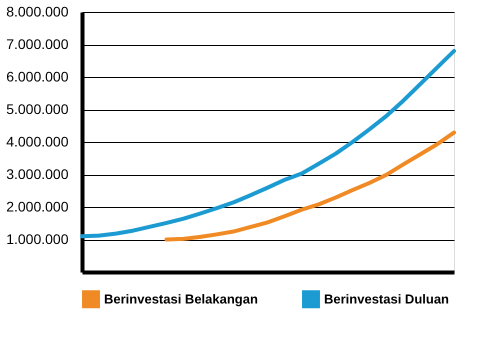 The width and height of the screenshot is (500, 337). I want to click on y-tick-label: 5.000.000, so click(37, 109).